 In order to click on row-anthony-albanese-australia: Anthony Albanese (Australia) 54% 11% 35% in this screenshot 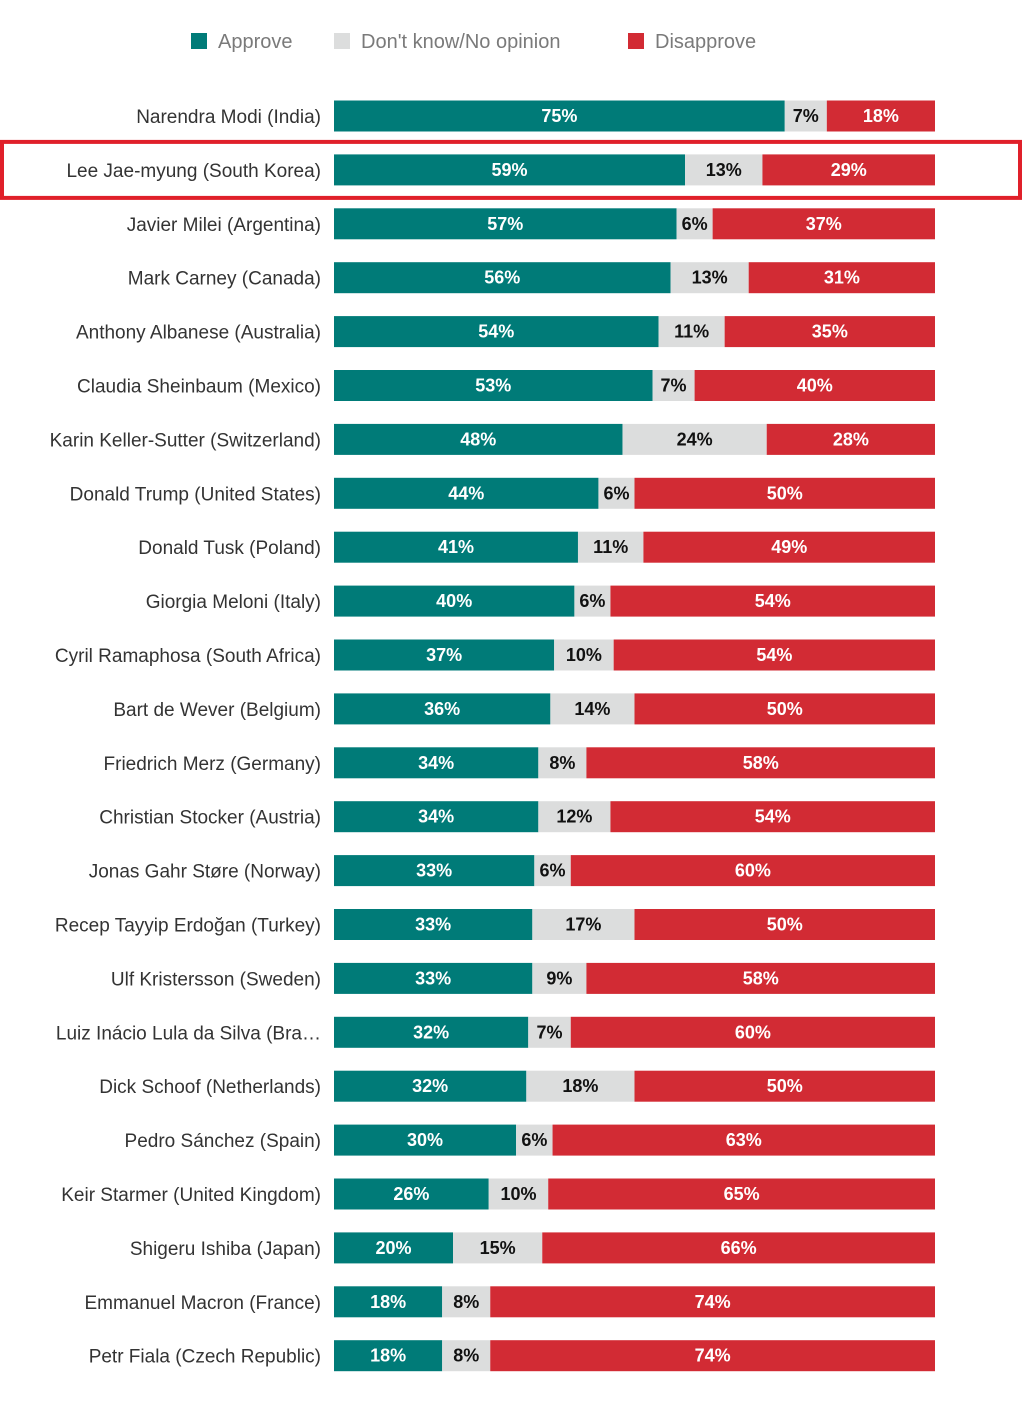, I will do `click(505, 332)`.